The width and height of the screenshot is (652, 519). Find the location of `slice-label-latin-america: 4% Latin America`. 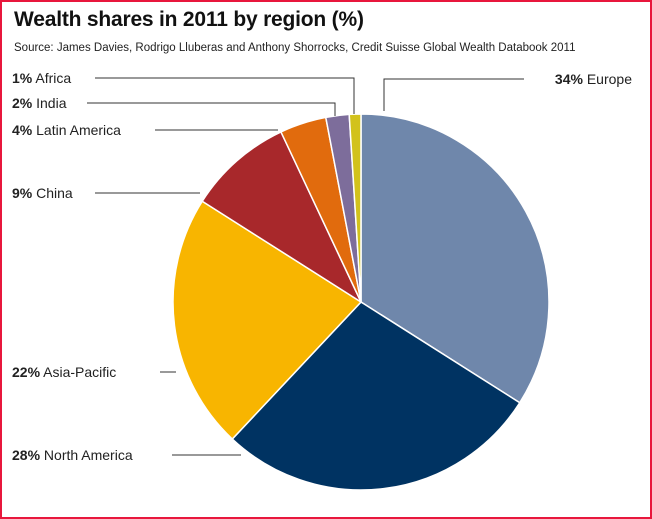

slice-label-latin-america: 4% Latin America is located at coordinates (66, 130).